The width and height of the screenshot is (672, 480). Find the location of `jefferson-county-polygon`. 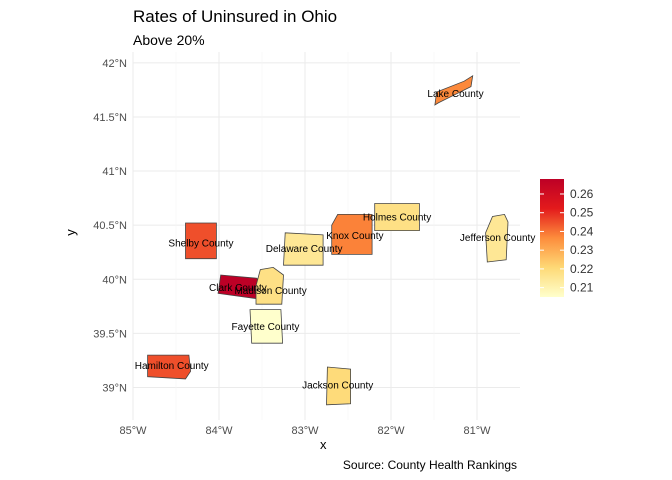

jefferson-county-polygon is located at coordinates (497, 238).